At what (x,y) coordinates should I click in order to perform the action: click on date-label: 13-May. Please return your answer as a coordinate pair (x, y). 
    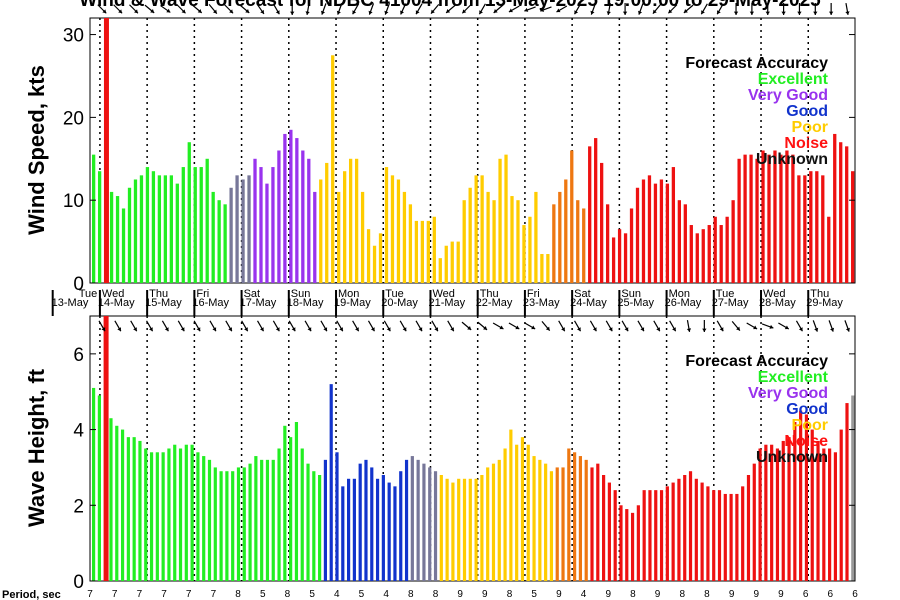
    Looking at the image, I should click on (70, 303).